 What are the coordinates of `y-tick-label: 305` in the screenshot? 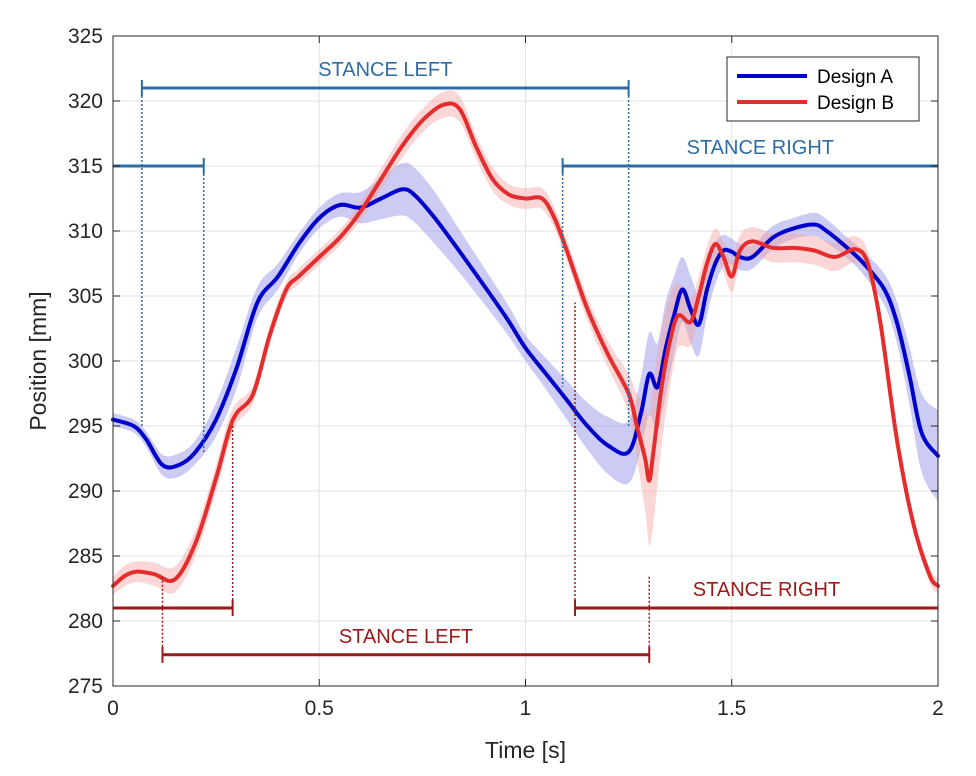 It's located at (85, 296).